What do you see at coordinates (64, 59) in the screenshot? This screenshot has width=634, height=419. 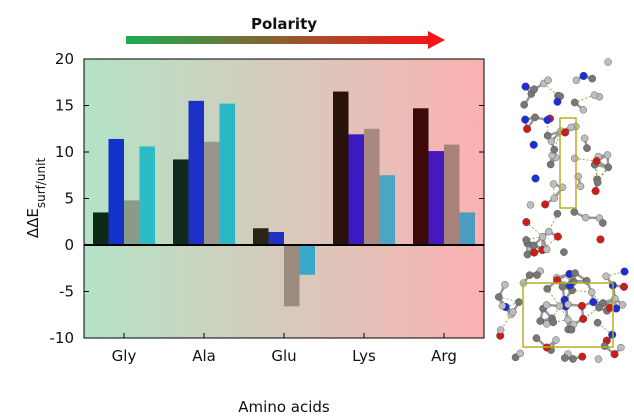 I see `y-tick-label: 20` at bounding box center [64, 59].